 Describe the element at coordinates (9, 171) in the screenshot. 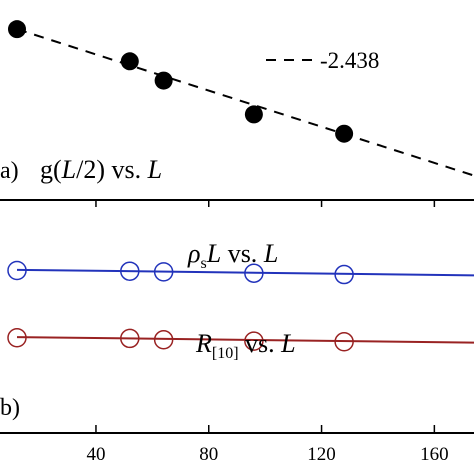

I see `panel-a-label: (a)` at that location.